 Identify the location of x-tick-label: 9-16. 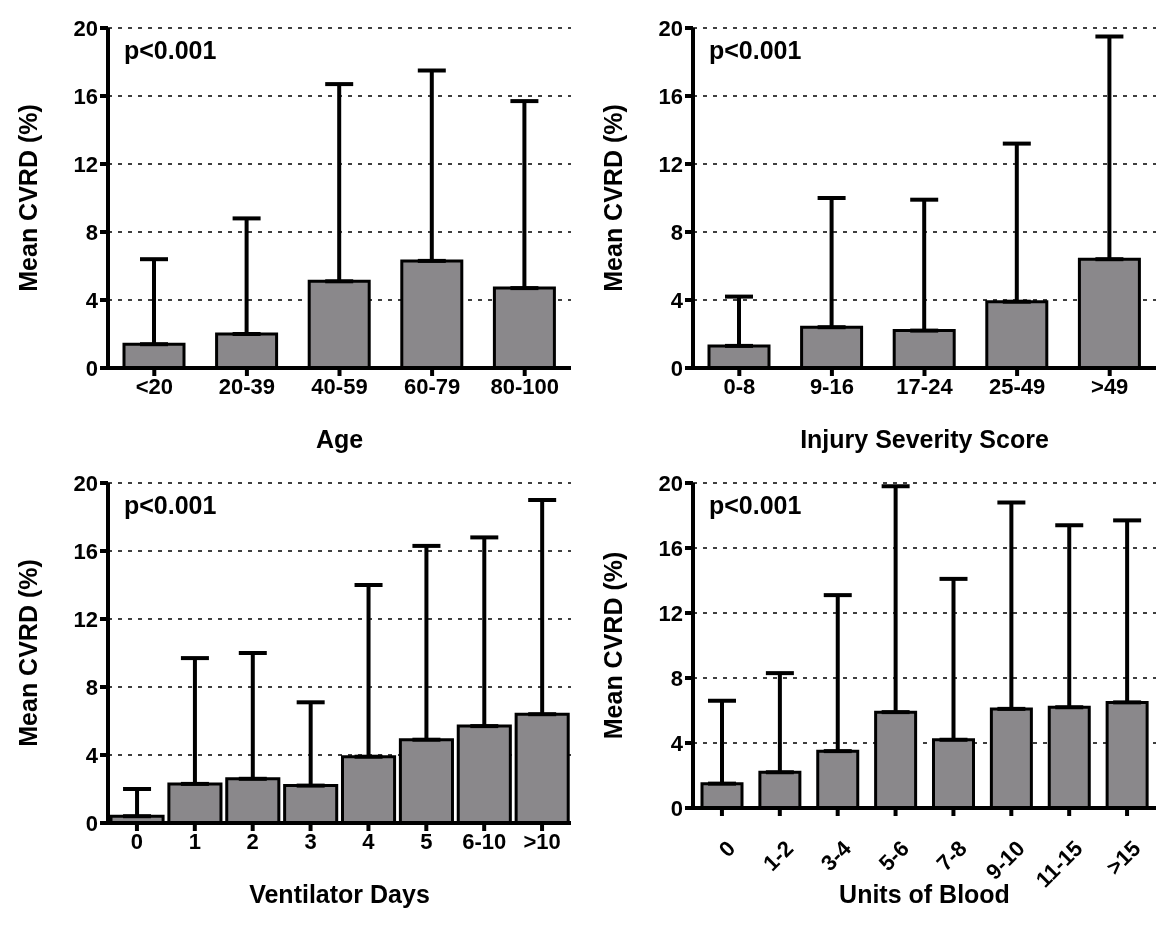
(831, 386).